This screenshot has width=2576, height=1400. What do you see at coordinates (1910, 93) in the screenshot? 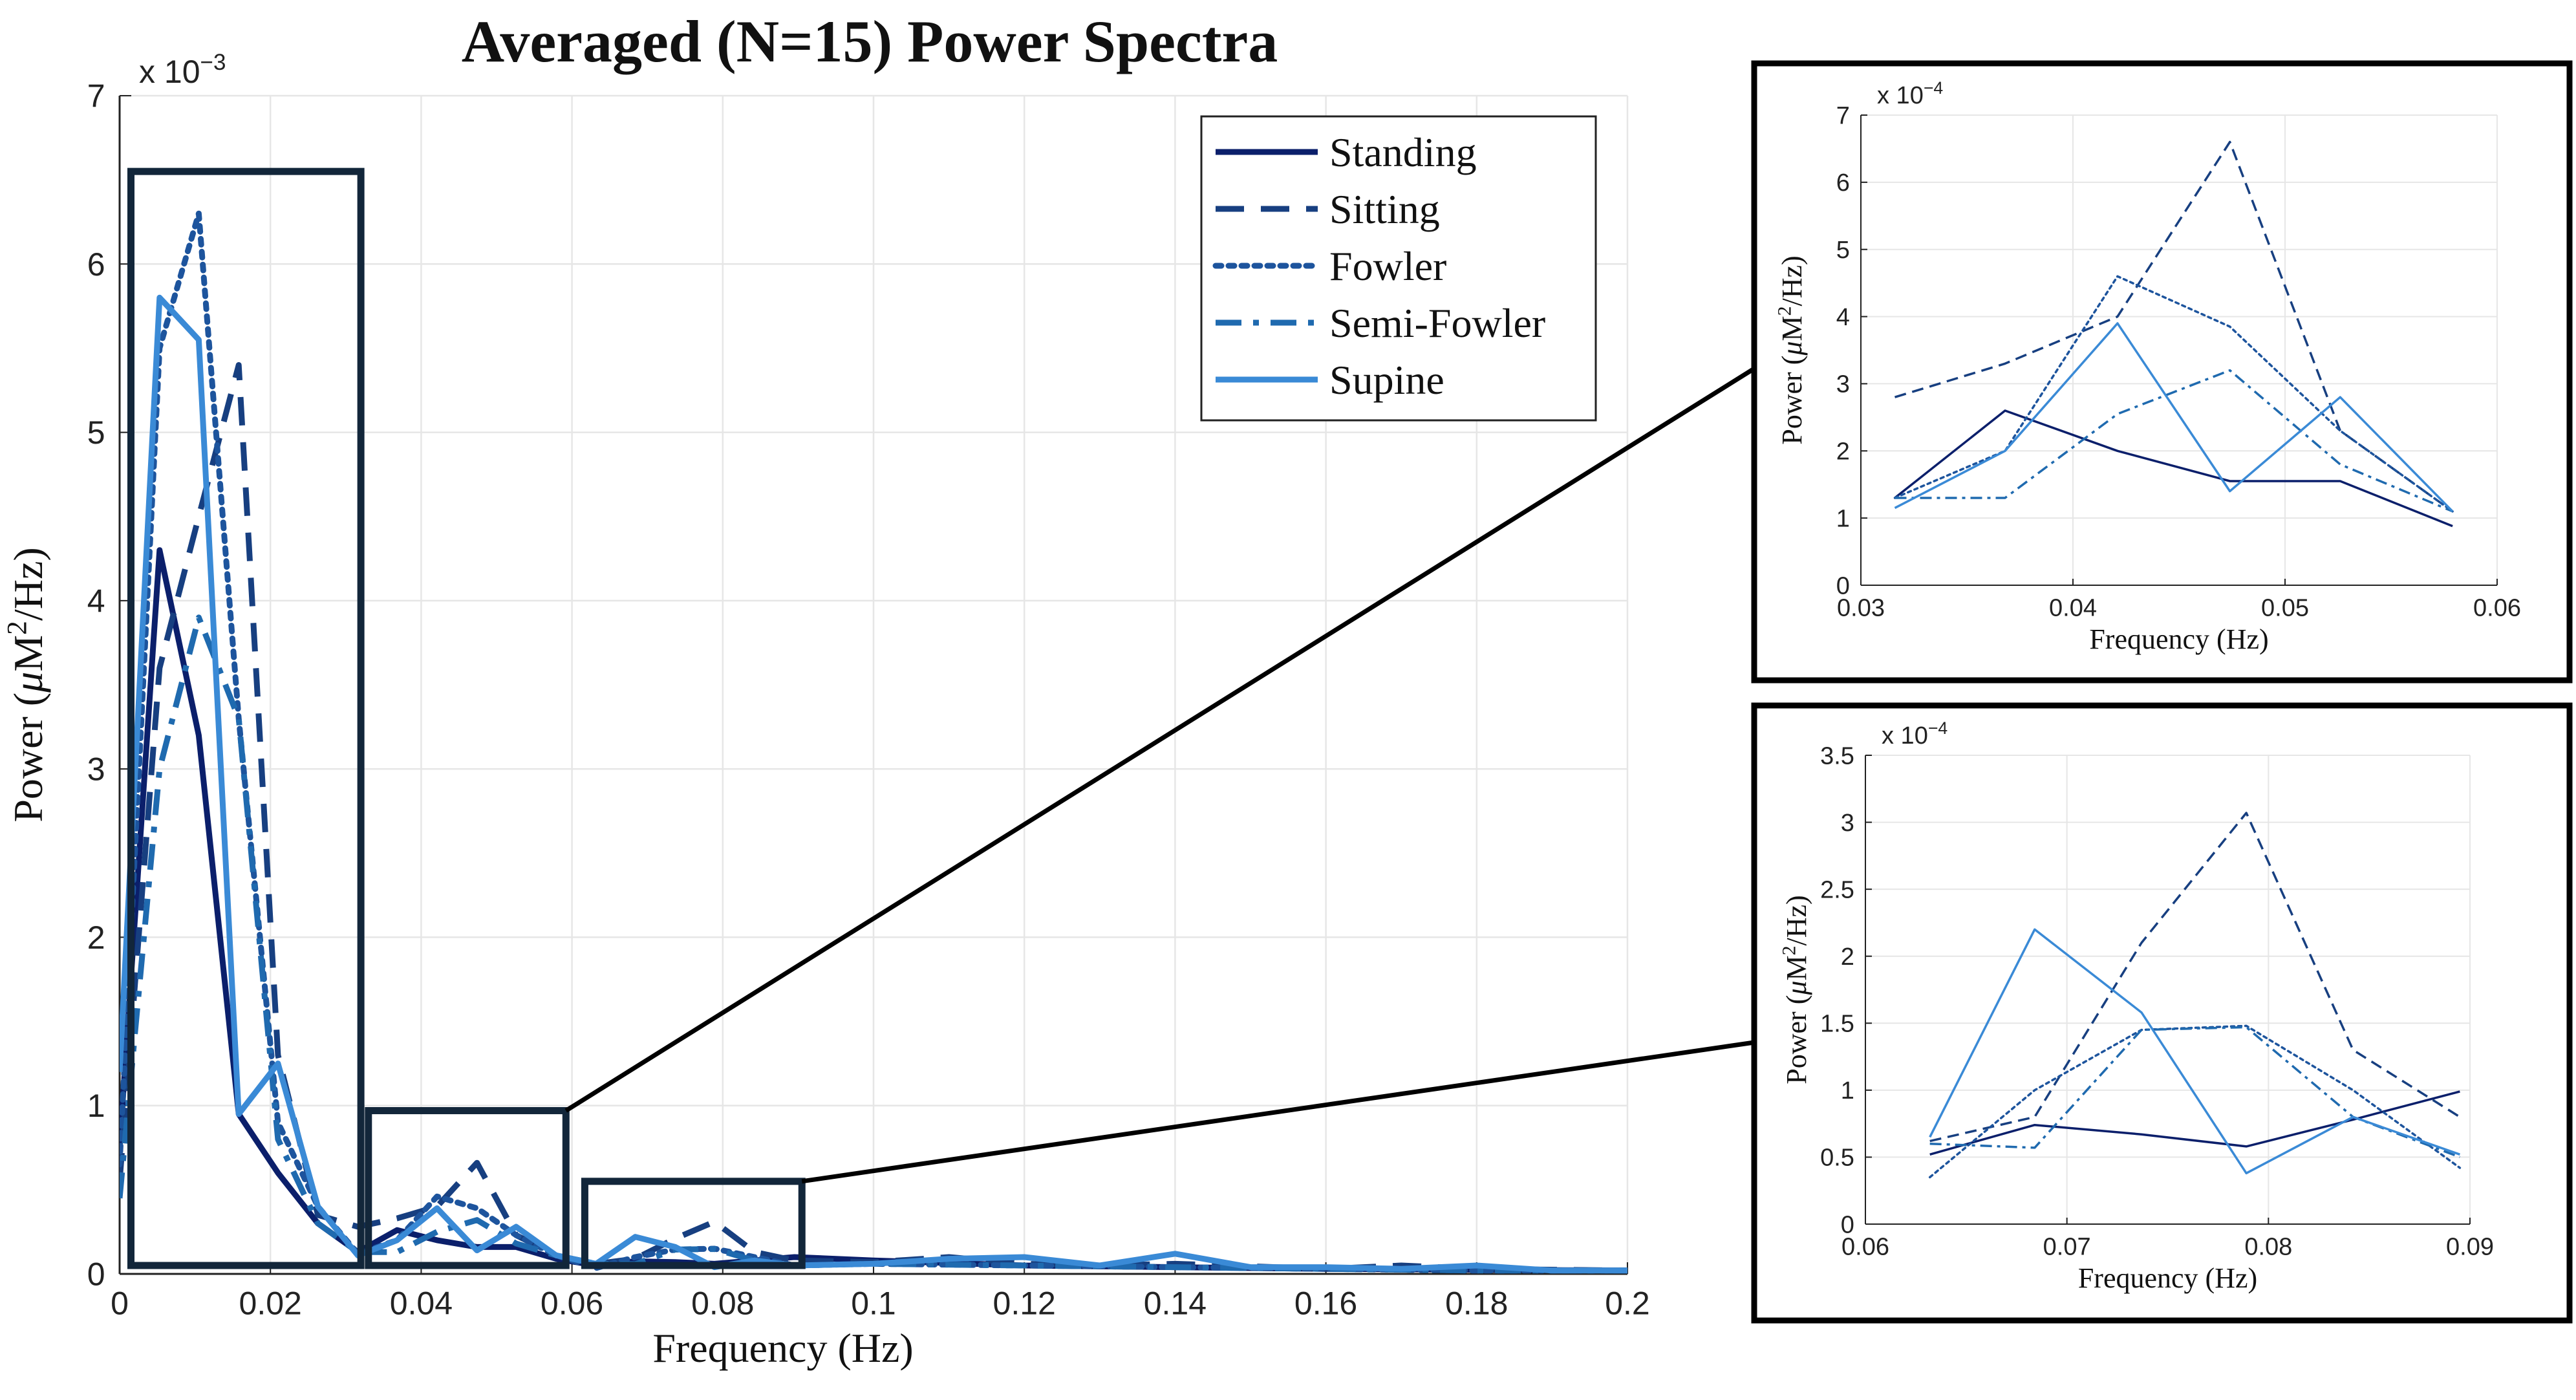
I see `inset-upper-exponent-label: x 10−4` at bounding box center [1910, 93].